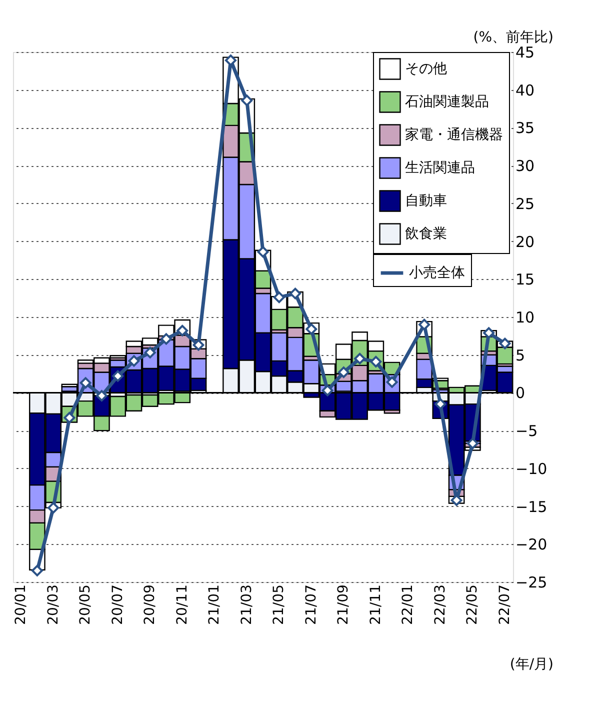  I want to click on legend-label: 家電・通信機器, so click(454, 135).